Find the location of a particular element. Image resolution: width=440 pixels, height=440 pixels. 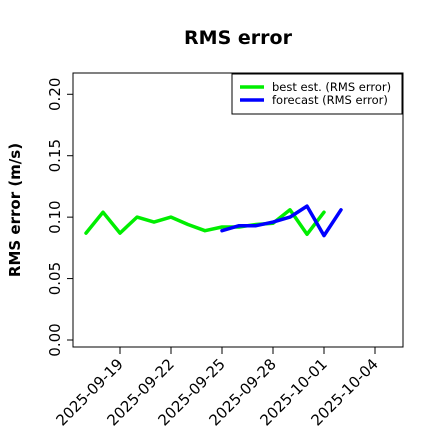

y-tick-label: 0.20 is located at coordinates (55, 94).